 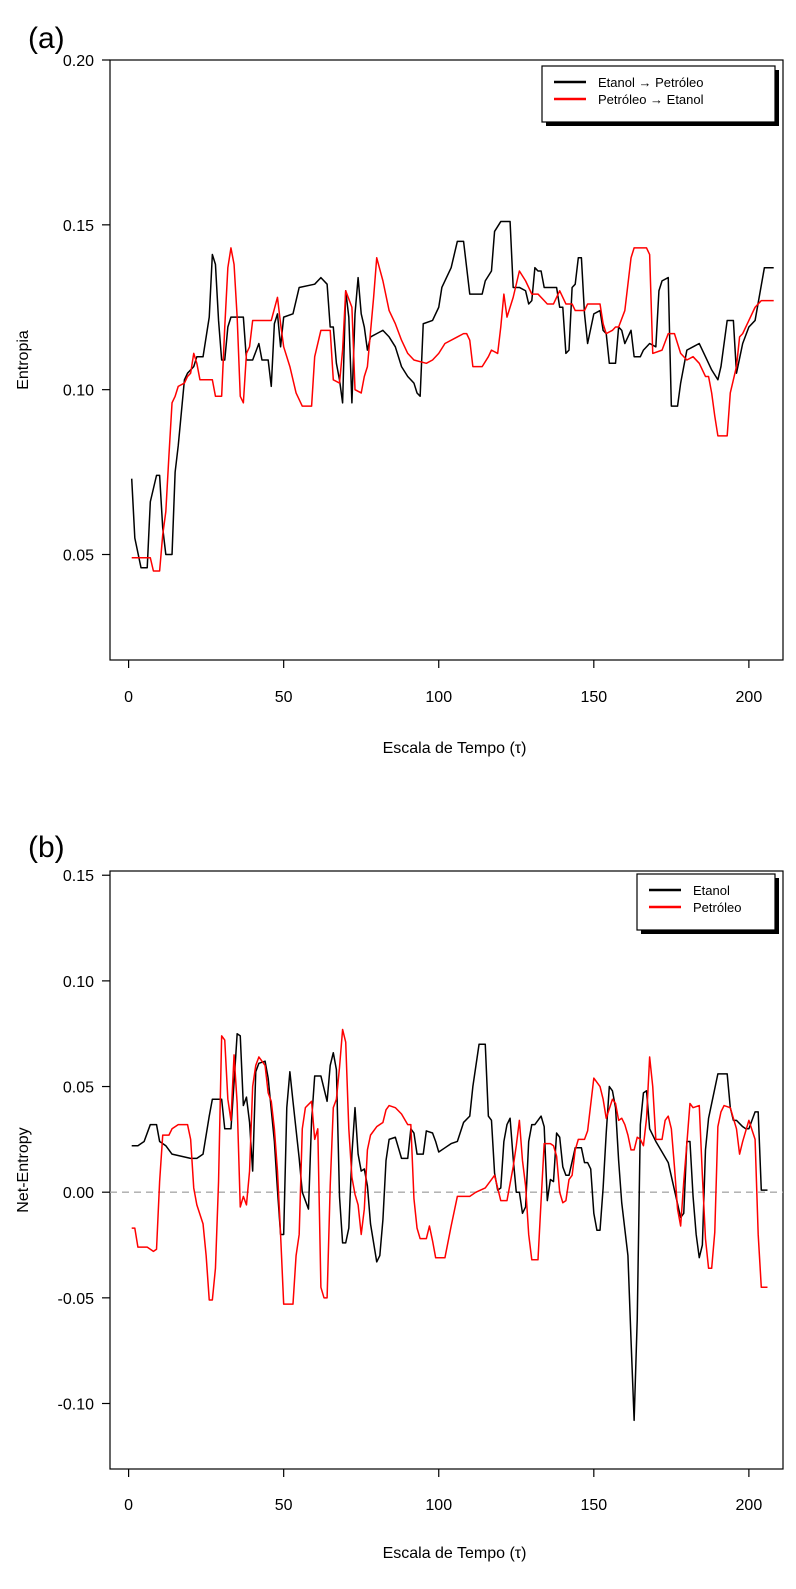 I want to click on legend: Etanol Petróleo, so click(x=707, y=903).